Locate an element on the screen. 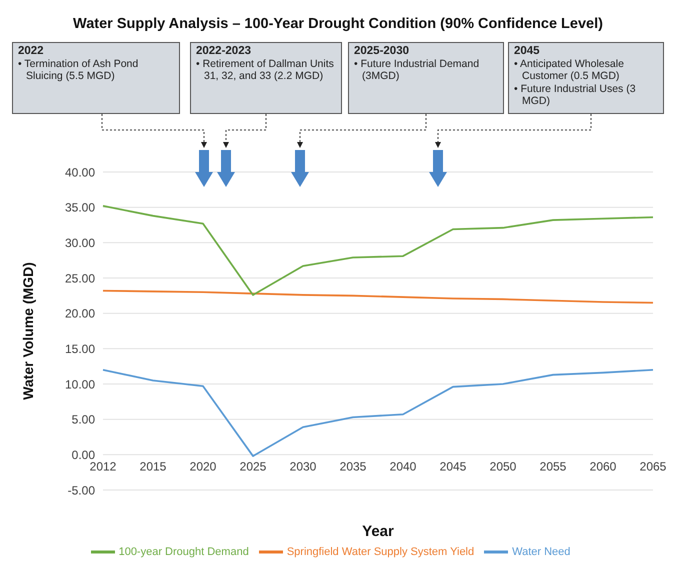  x-tick-label: 2025 is located at coordinates (253, 467).